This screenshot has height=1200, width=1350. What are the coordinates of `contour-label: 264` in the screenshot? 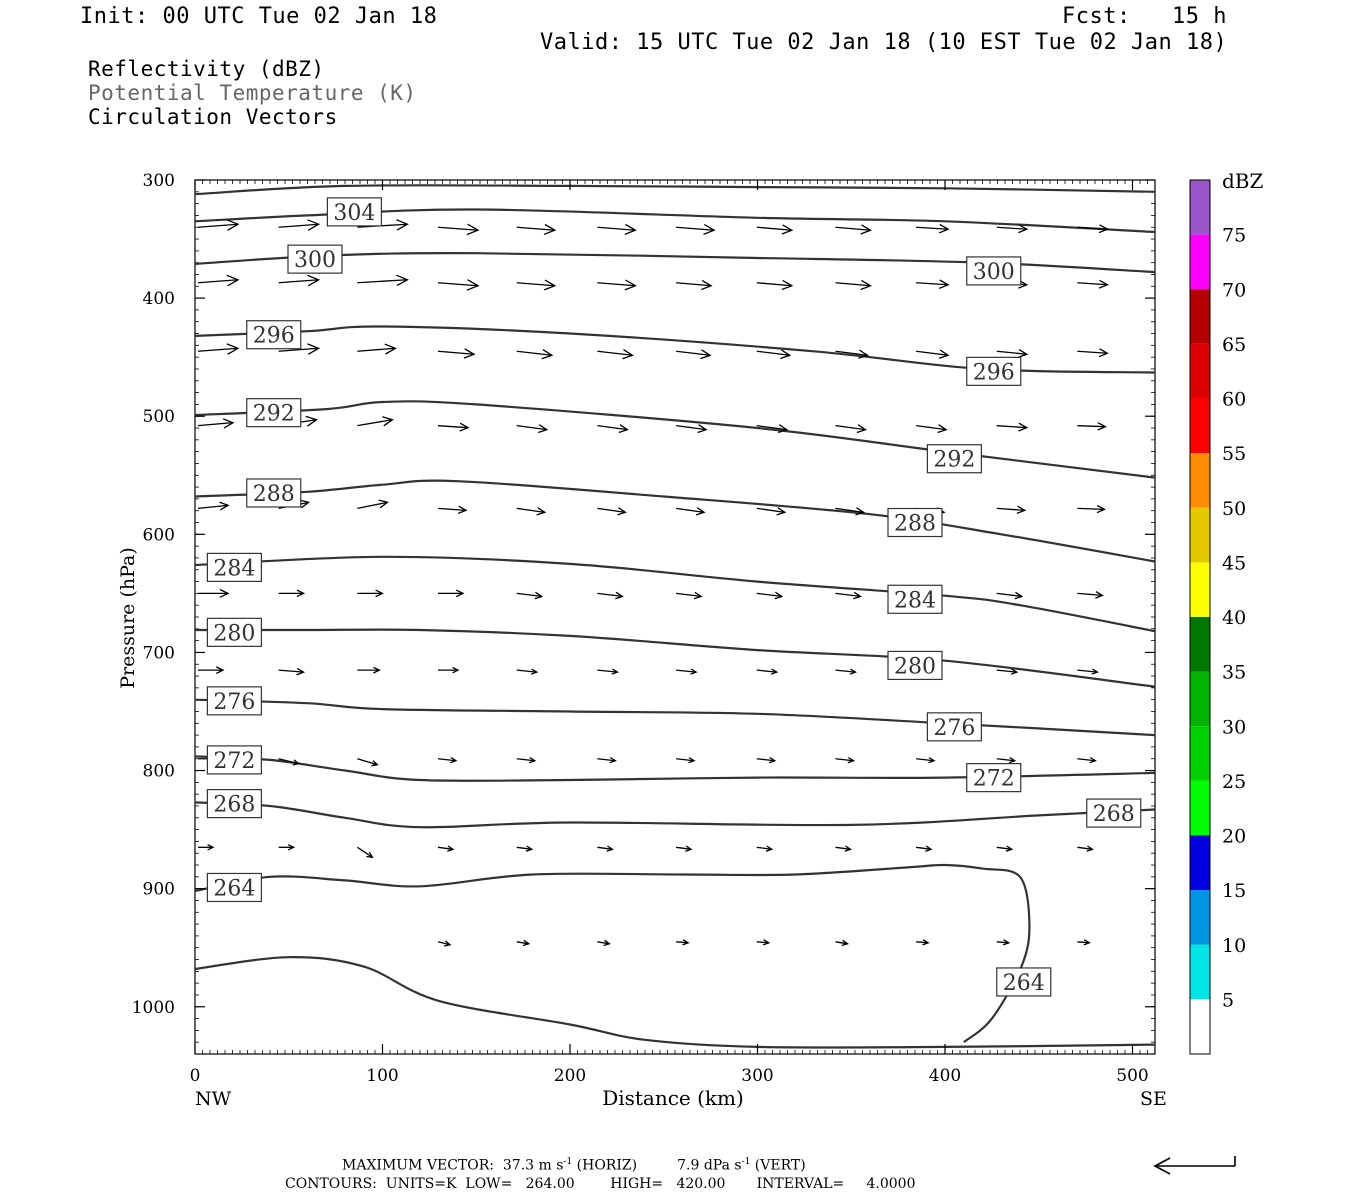 It's located at (234, 887).